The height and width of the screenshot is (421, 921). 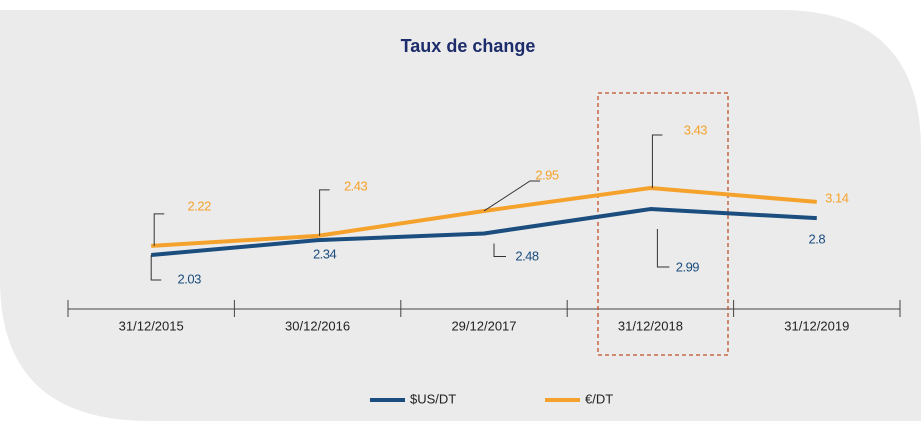 I want to click on highlight-box, so click(x=663, y=224).